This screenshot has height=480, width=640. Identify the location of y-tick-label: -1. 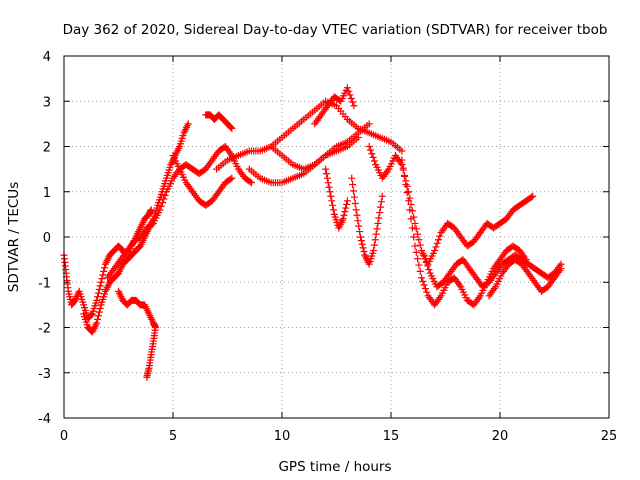
(44, 283).